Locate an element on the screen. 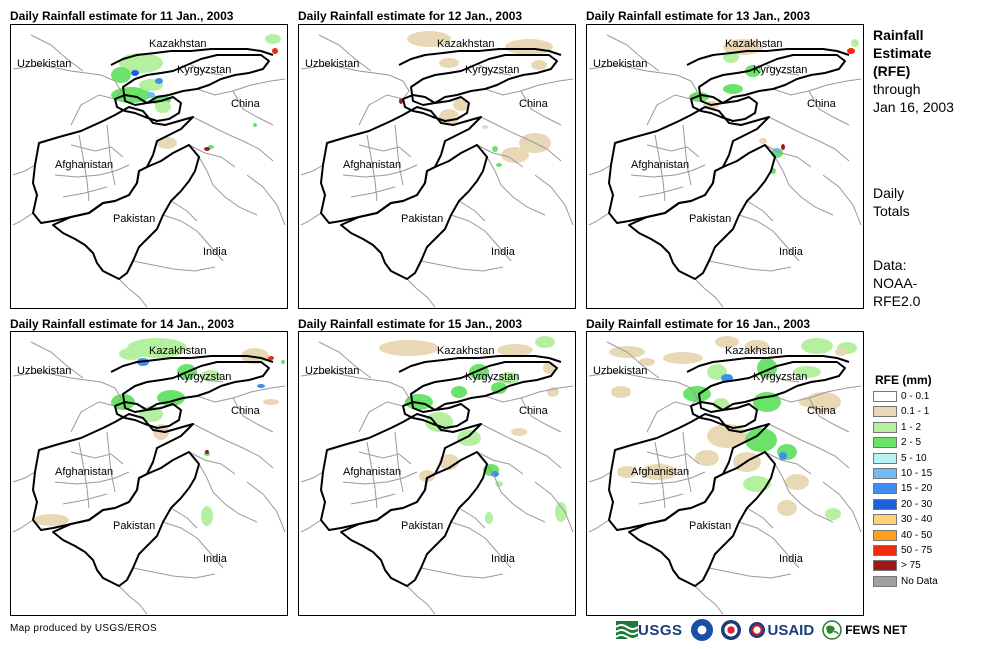 The width and height of the screenshot is (983, 649). legend-label: 40 - 50 is located at coordinates (917, 535).